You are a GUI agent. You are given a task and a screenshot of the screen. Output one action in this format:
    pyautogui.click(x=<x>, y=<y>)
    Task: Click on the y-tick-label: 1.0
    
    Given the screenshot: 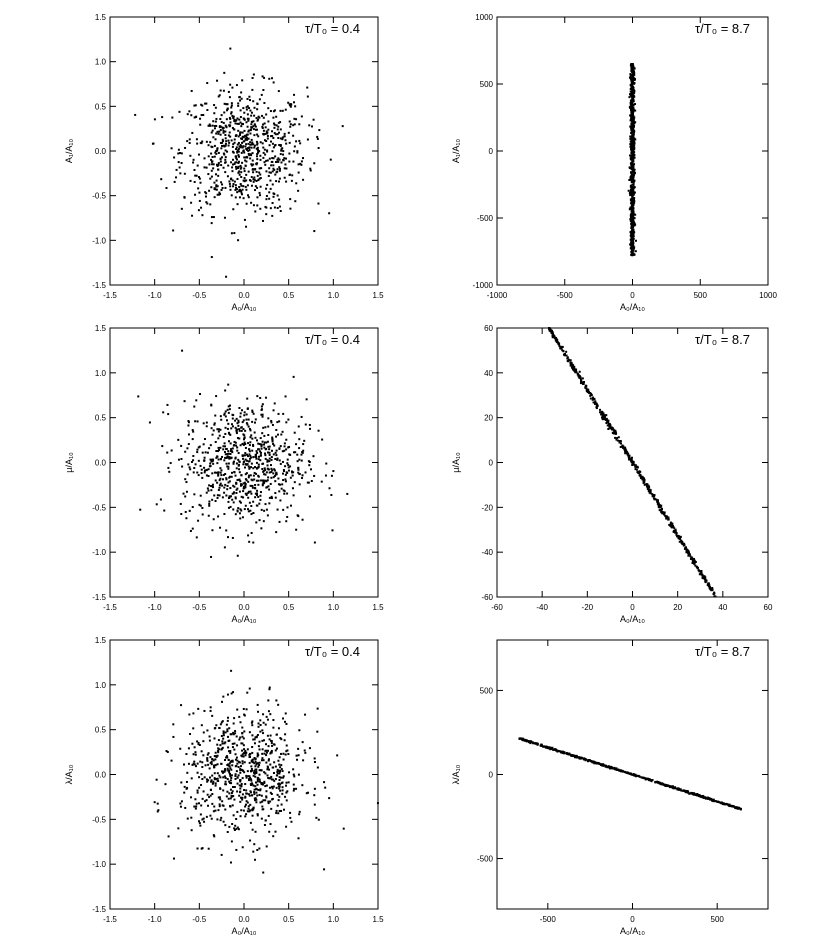 What is the action you would take?
    pyautogui.click(x=101, y=373)
    